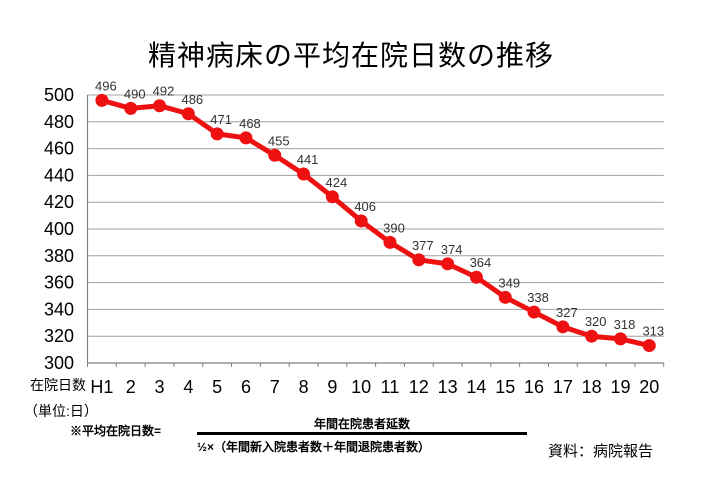 The height and width of the screenshot is (496, 702). Describe the element at coordinates (653, 331) in the screenshot. I see `data-label: 313` at that location.